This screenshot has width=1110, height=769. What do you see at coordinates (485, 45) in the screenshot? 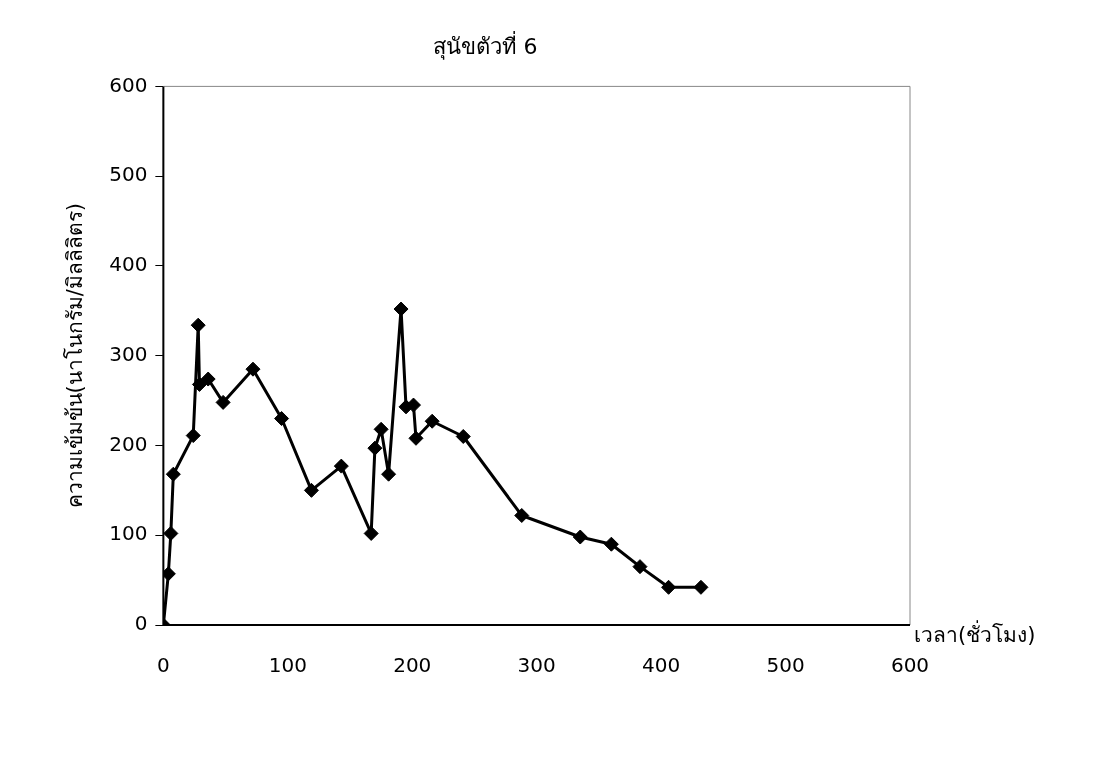
I see `chart-title: สุนัขตัวที่ 6` at bounding box center [485, 45].